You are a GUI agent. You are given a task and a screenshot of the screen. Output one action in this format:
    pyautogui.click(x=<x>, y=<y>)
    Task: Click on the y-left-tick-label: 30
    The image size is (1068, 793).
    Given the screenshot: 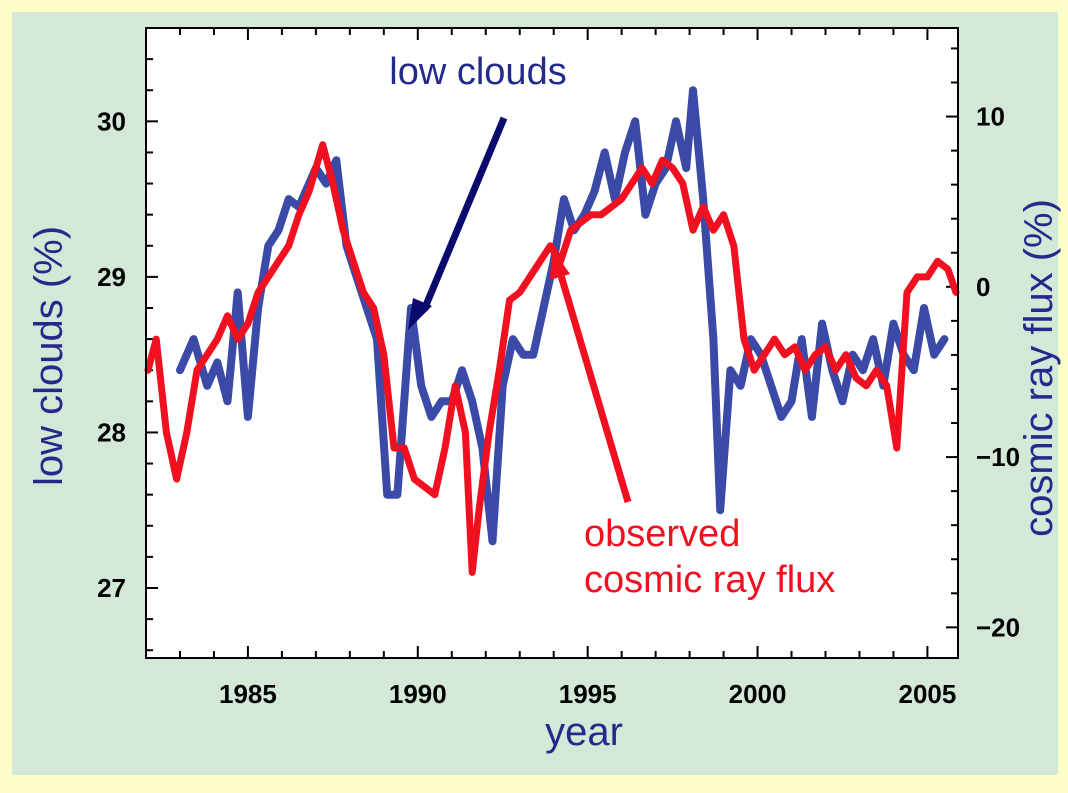 What is the action you would take?
    pyautogui.click(x=111, y=121)
    